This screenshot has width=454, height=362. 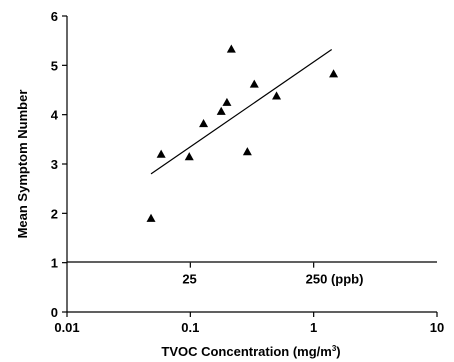 I want to click on x-tick-label: 0.1, so click(x=190, y=327).